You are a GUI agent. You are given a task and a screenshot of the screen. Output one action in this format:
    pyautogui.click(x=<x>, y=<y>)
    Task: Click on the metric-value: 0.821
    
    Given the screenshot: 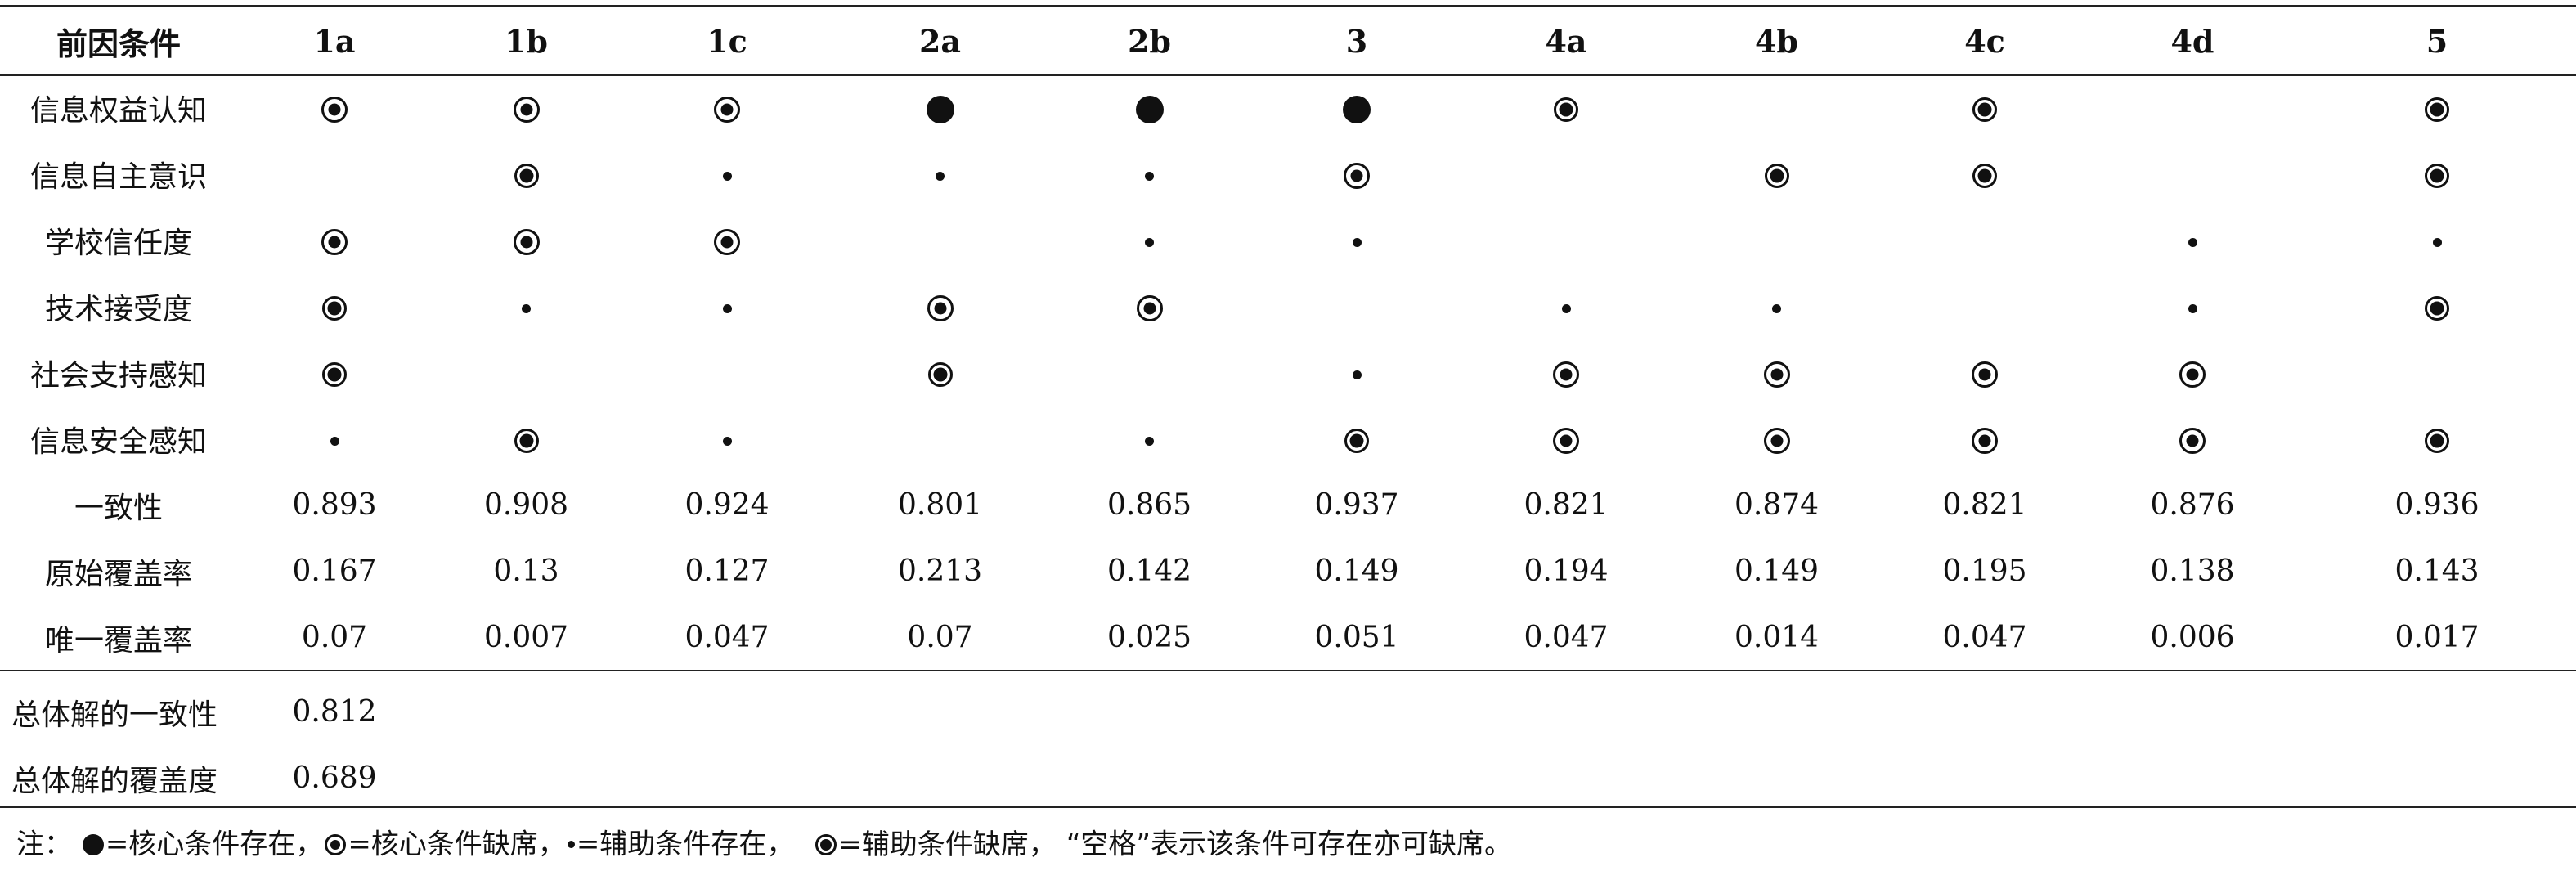 What is the action you would take?
    pyautogui.click(x=1566, y=505)
    